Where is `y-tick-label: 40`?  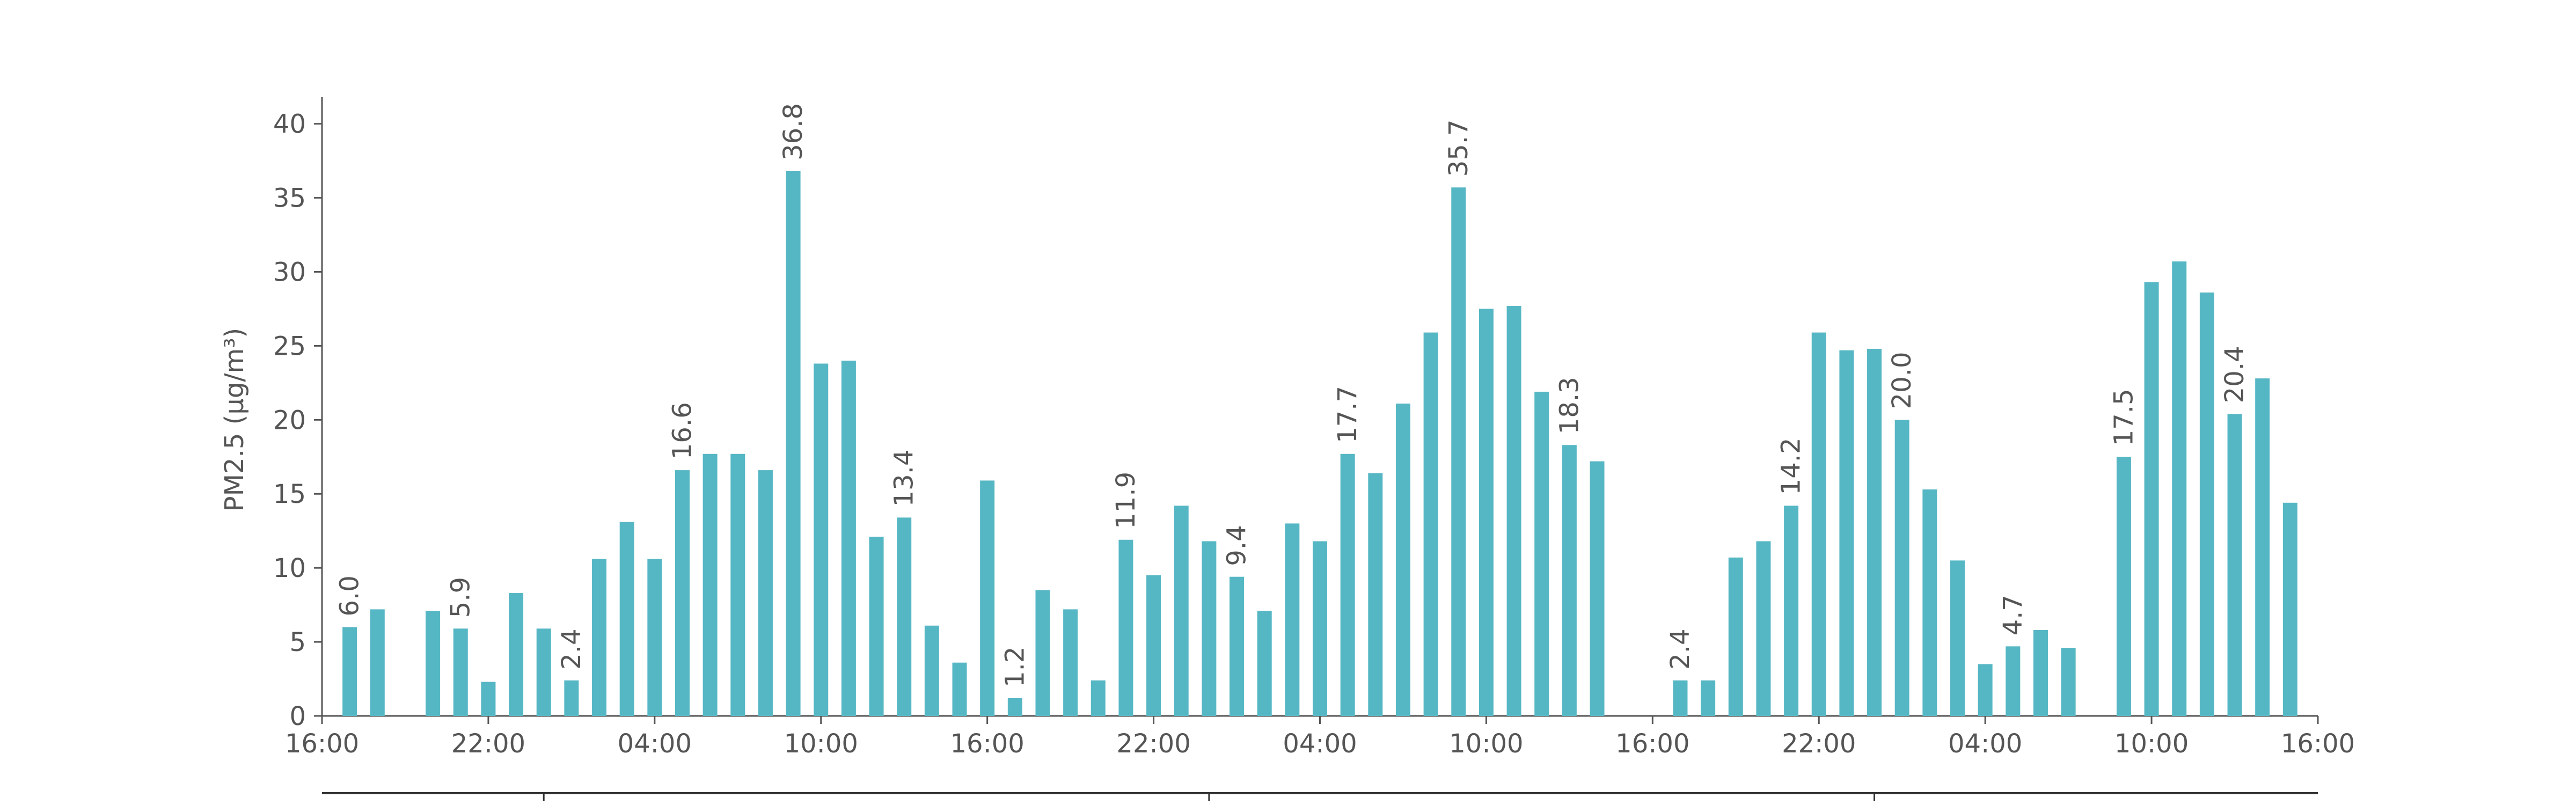
y-tick-label: 40 is located at coordinates (289, 124).